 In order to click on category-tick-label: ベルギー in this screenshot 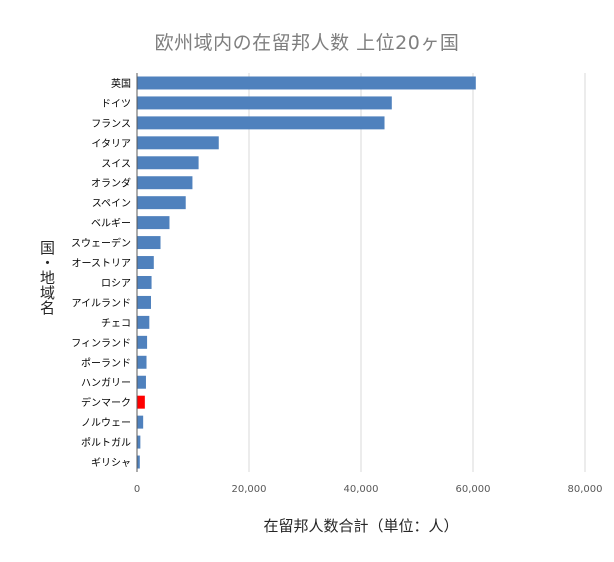, I will do `click(111, 224)`.